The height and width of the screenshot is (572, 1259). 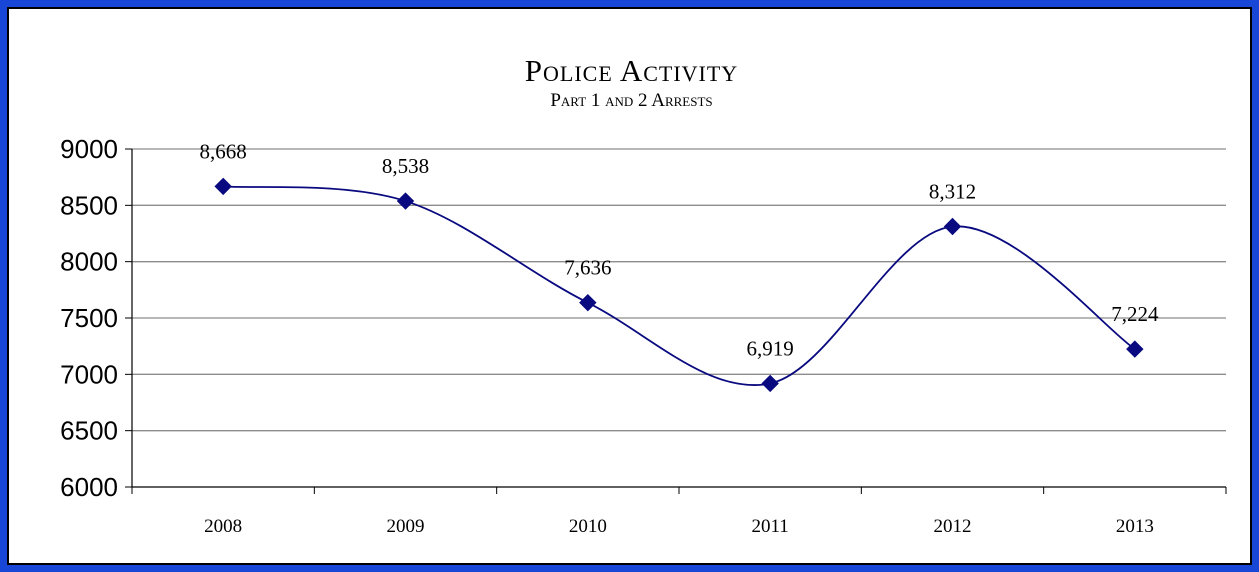 What do you see at coordinates (89, 487) in the screenshot?
I see `y-tick-label: 6000` at bounding box center [89, 487].